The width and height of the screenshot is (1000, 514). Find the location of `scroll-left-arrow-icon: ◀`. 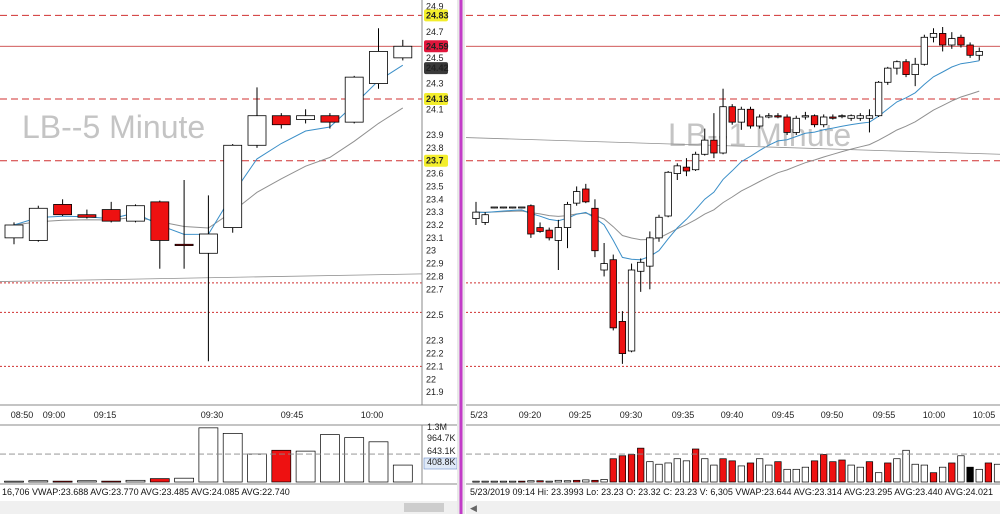

scroll-left-arrow-icon: ◀ is located at coordinates (473, 508).